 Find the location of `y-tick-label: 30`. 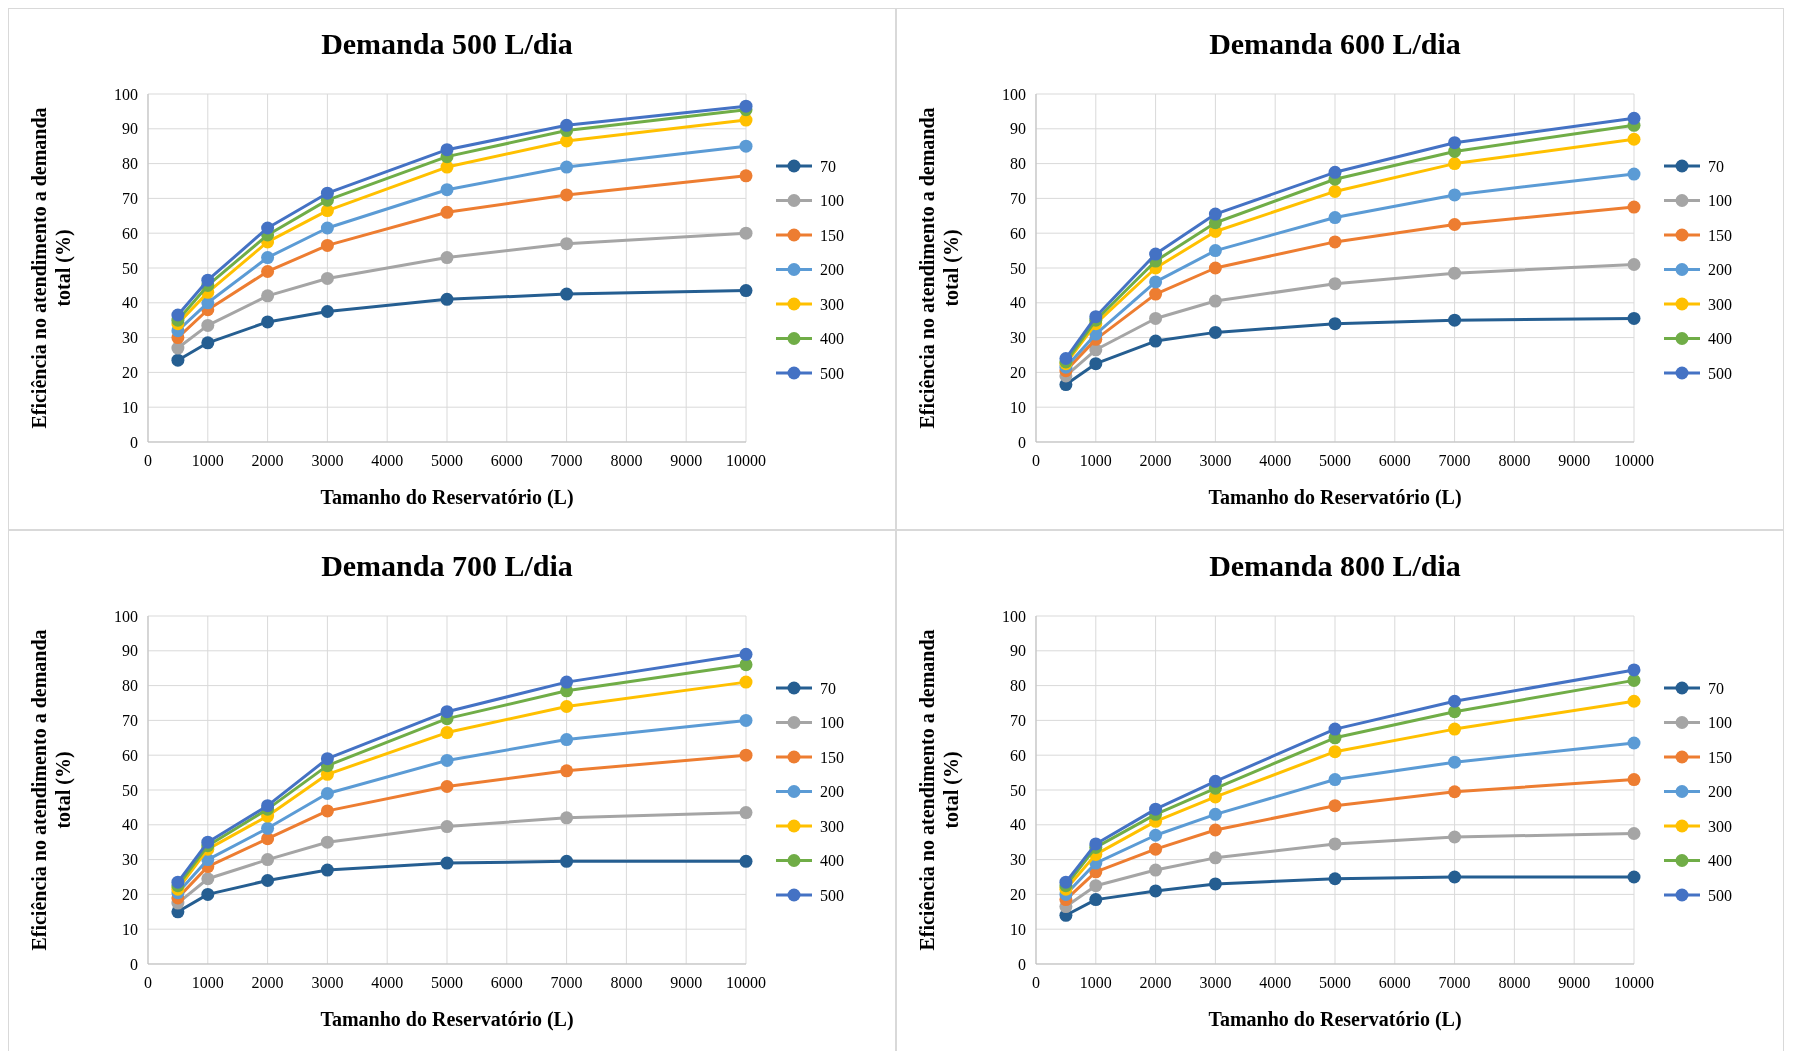

y-tick-label: 30 is located at coordinates (130, 860).